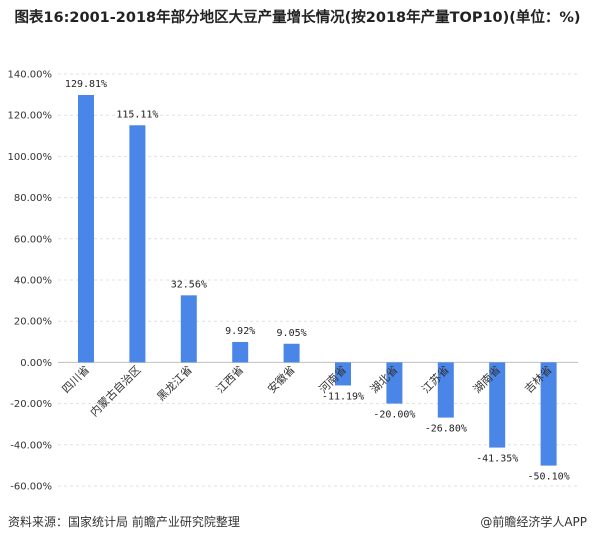 The height and width of the screenshot is (540, 595). What do you see at coordinates (240, 331) in the screenshot?
I see `data-label: 9.92%` at bounding box center [240, 331].